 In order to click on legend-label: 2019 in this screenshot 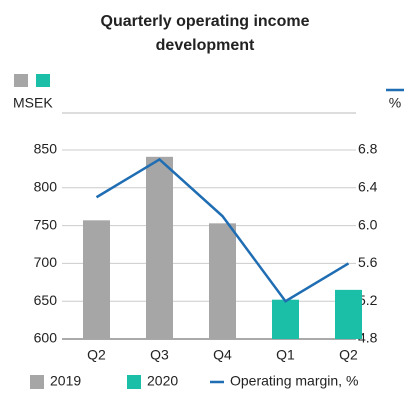, I will do `click(65, 381)`.